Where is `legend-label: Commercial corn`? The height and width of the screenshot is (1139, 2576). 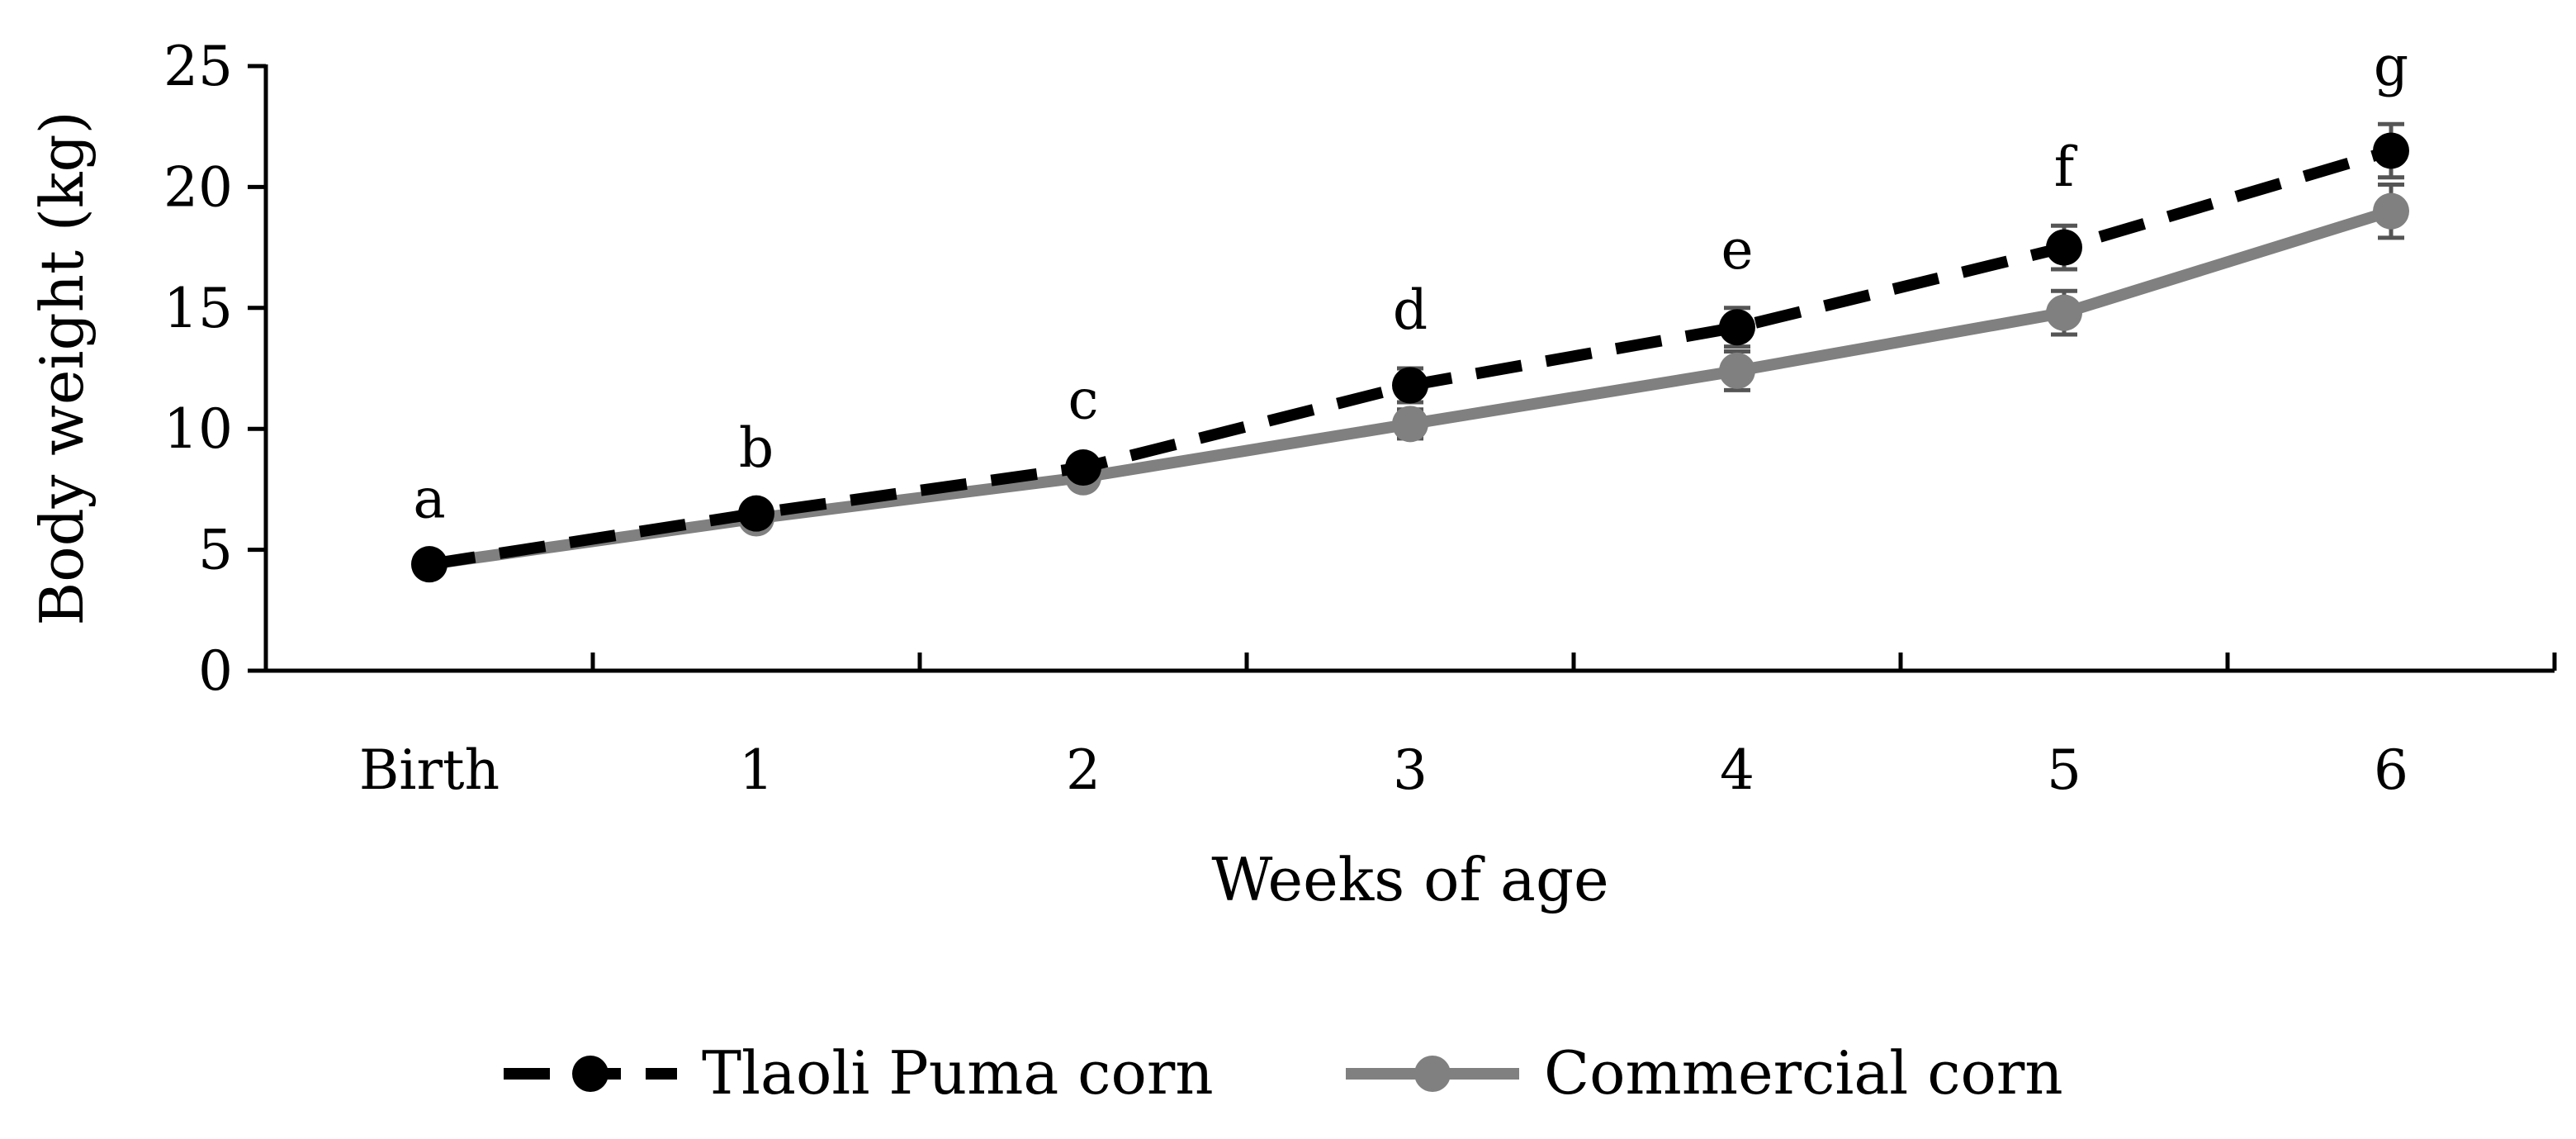 legend-label: Commercial corn is located at coordinates (1803, 1073).